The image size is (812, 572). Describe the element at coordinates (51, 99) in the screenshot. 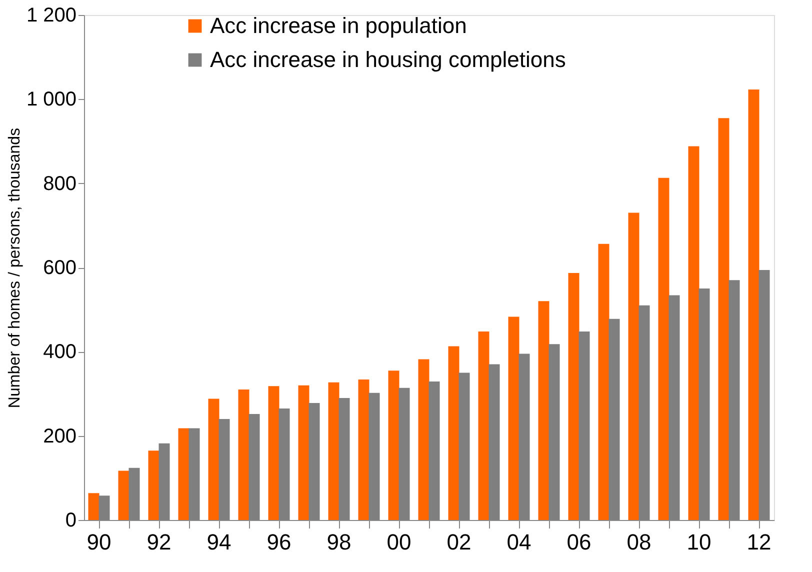

I see `y-tick-label: 1 000` at that location.